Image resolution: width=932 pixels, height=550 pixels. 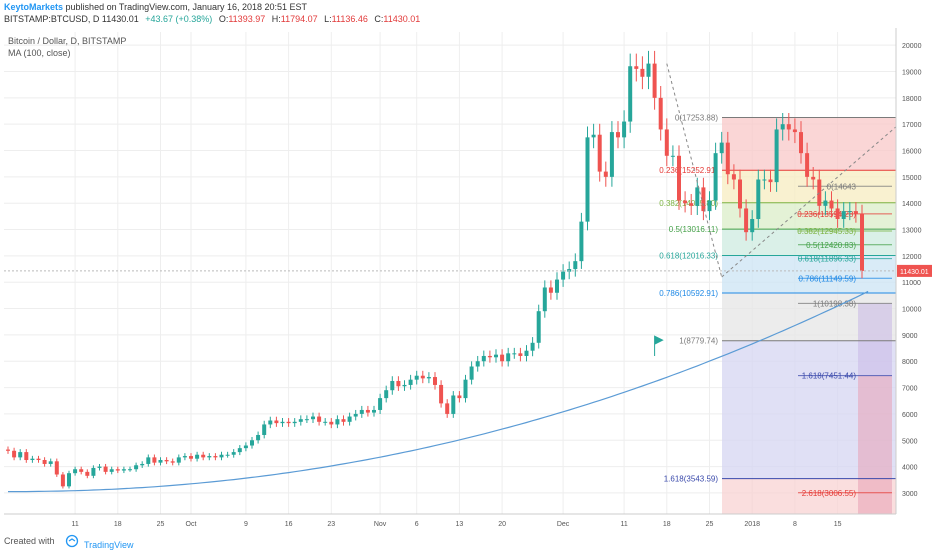 What do you see at coordinates (911, 283) in the screenshot?
I see `y-tick-label: 11000` at bounding box center [911, 283].